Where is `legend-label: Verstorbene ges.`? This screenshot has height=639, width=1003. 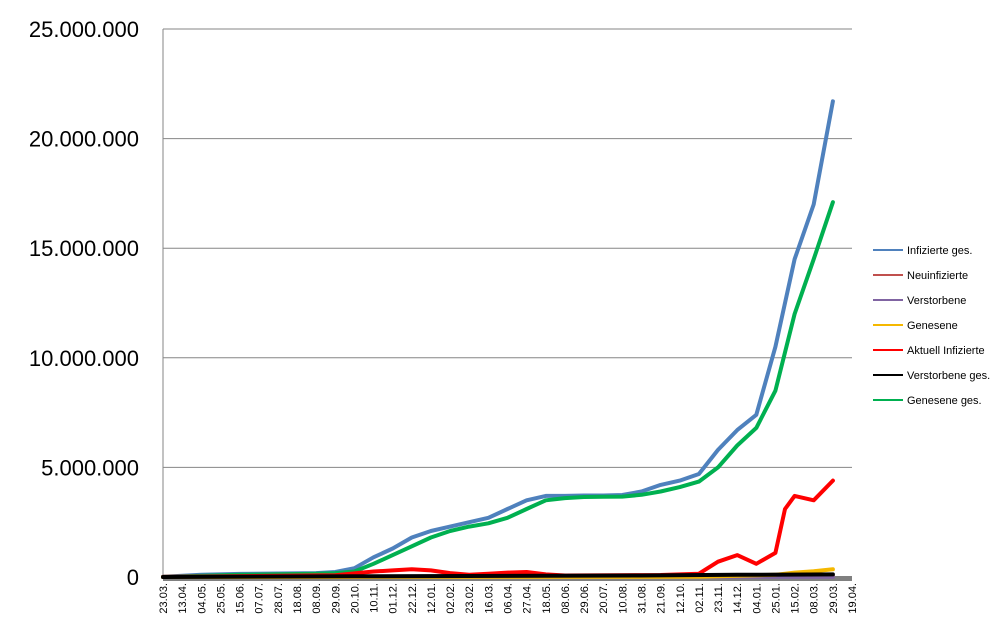
legend-label: Verstorbene ges. is located at coordinates (948, 376).